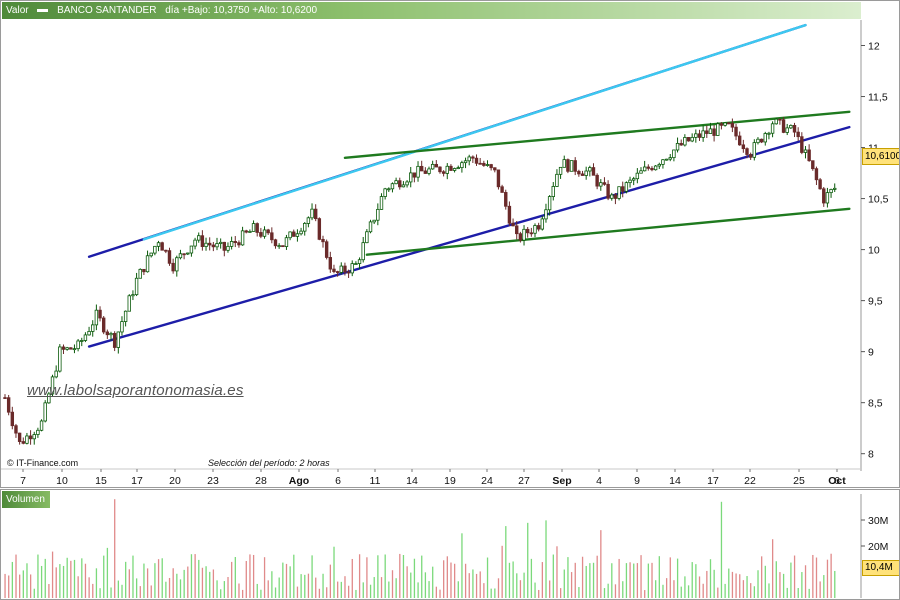 The width and height of the screenshot is (900, 600). I want to click on x-tick-label: 15, so click(101, 481).